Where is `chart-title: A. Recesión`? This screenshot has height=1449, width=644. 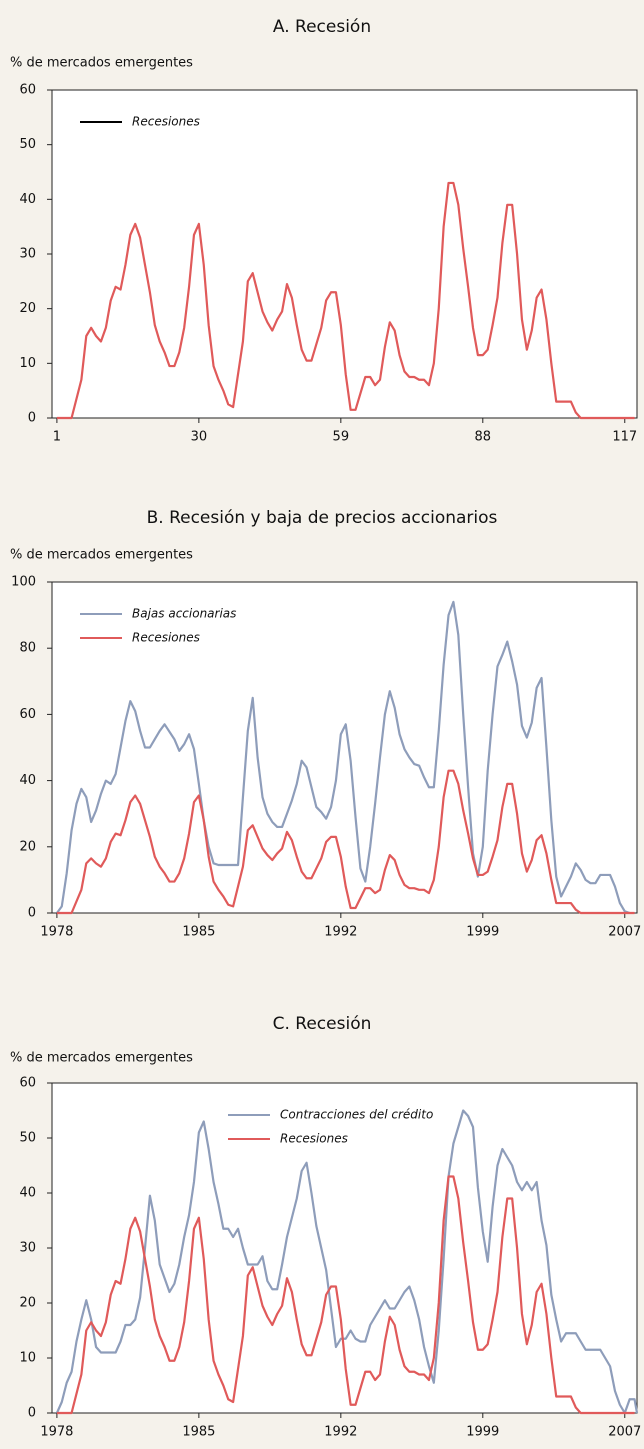 chart-title: A. Recesión is located at coordinates (322, 27).